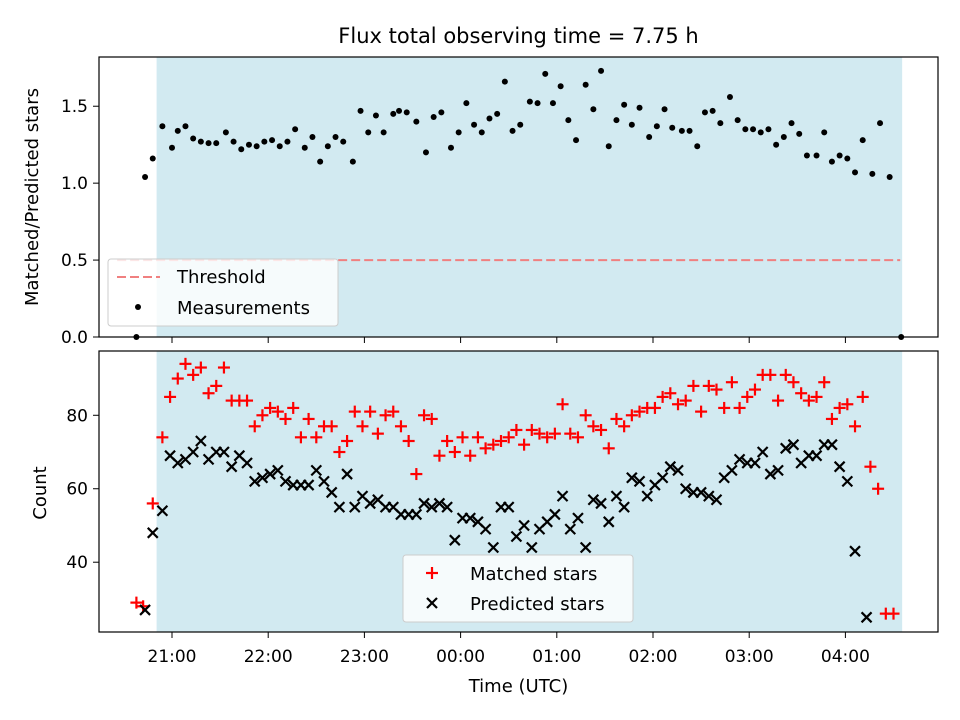  What do you see at coordinates (74, 184) in the screenshot?
I see `top-y-tick-label: 1.0` at bounding box center [74, 184].